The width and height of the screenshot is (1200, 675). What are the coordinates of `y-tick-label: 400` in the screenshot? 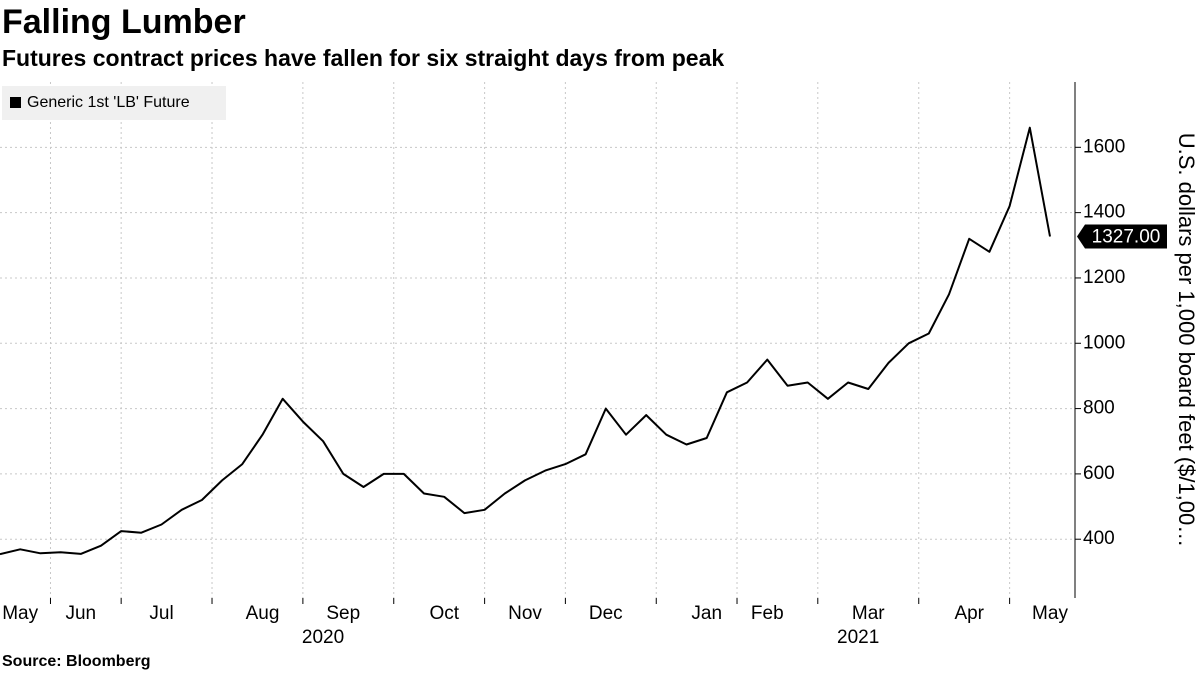 It's located at (1099, 538).